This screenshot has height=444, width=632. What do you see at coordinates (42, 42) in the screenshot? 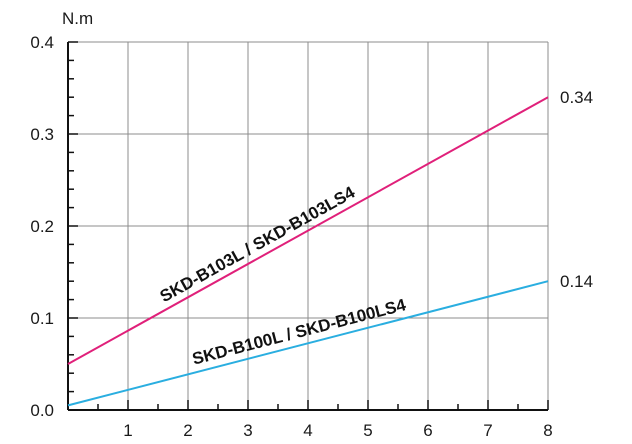
I see `y-tick-label: 0.4` at bounding box center [42, 42].